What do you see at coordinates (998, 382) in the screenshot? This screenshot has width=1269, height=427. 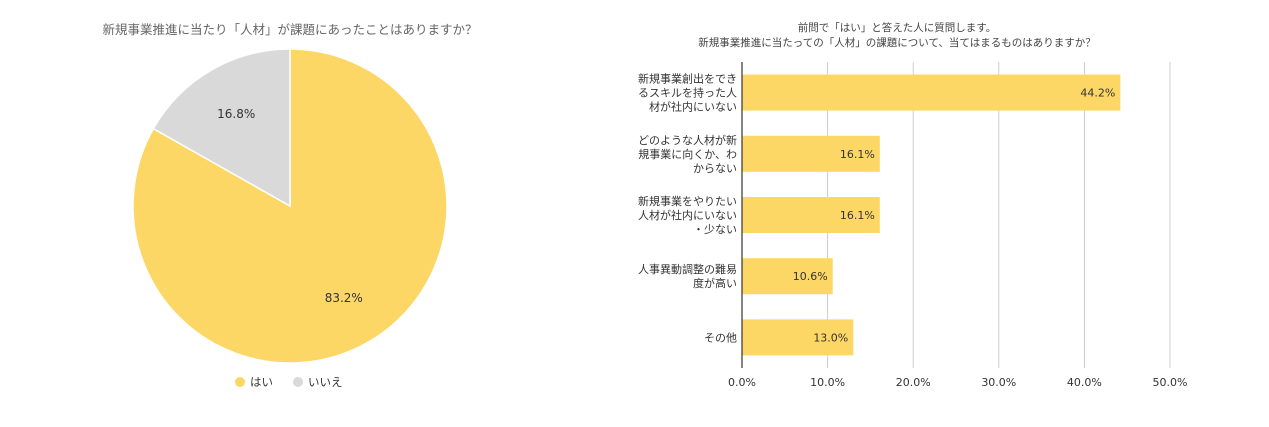 I see `x-tick-label: 30.0%` at bounding box center [998, 382].